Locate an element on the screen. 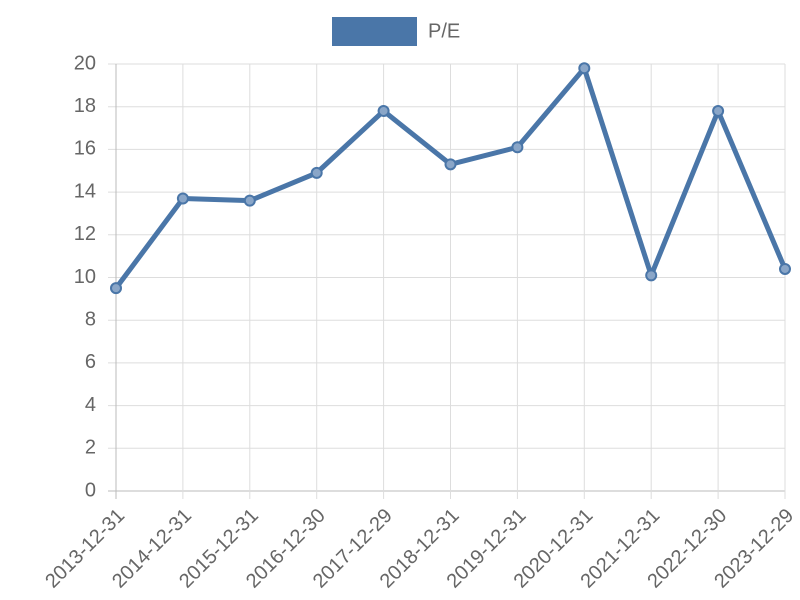 The image size is (800, 600). y-tick-label: 4 is located at coordinates (90, 405).